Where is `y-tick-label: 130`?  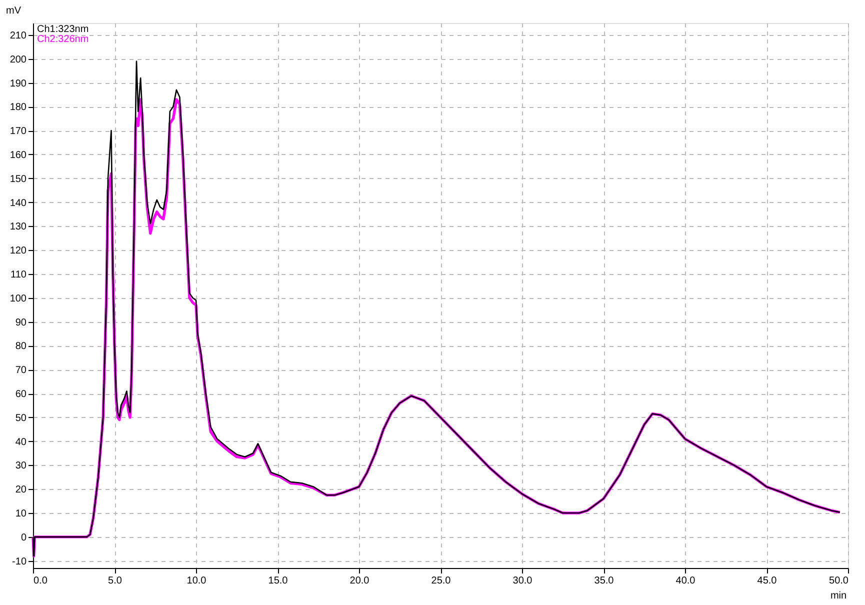 y-tick-label: 130 is located at coordinates (18, 227).